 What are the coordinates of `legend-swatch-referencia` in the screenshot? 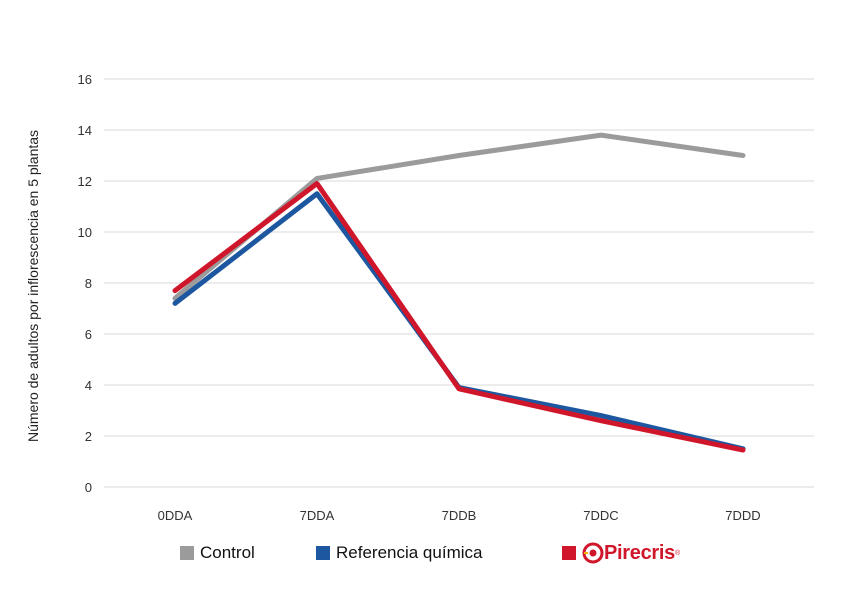 It's located at (323, 553).